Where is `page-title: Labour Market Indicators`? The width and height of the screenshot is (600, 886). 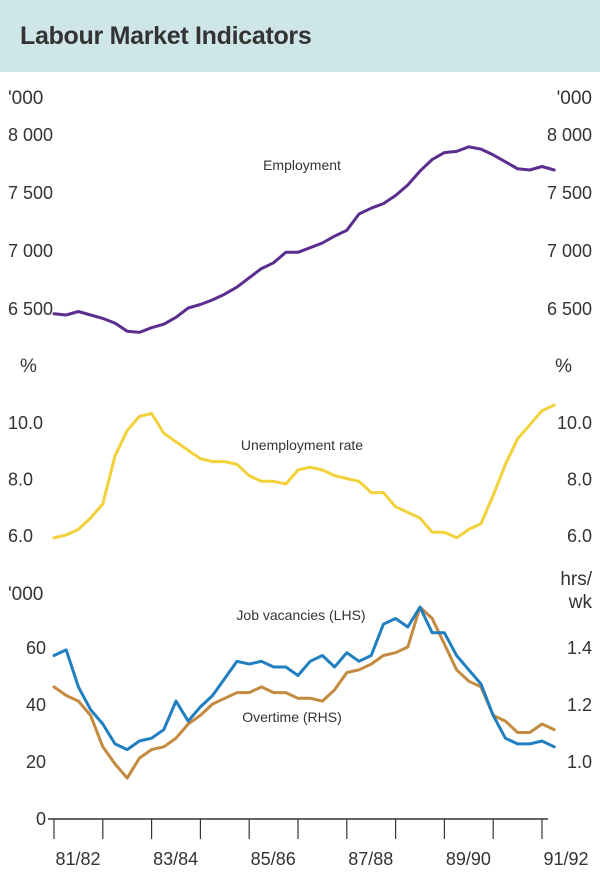 page-title: Labour Market Indicators is located at coordinates (166, 36).